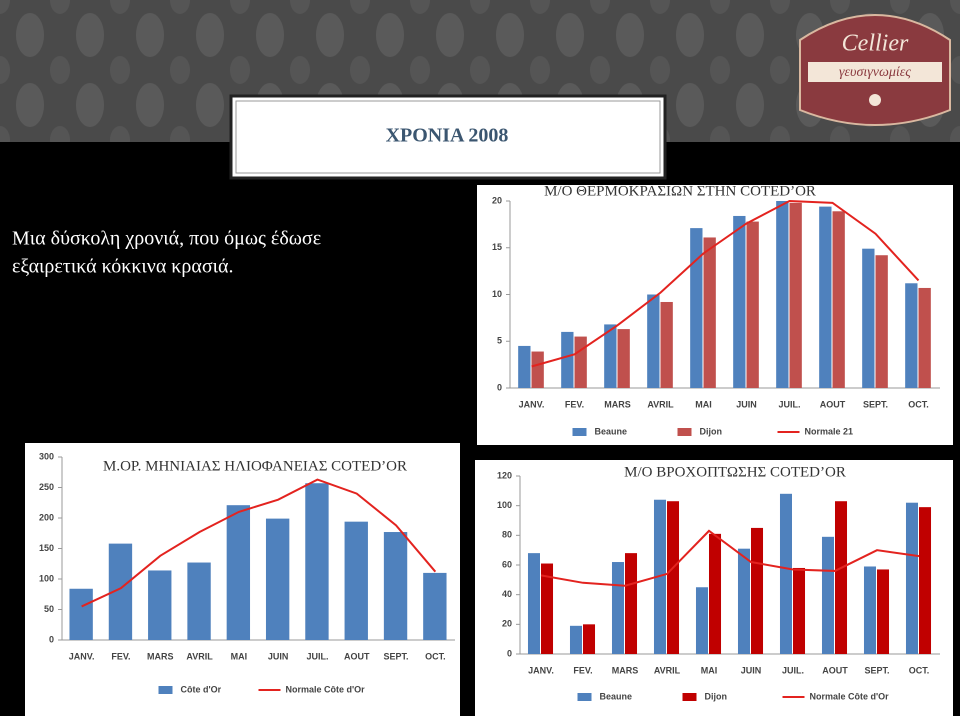 This screenshot has height=716, width=960. What do you see at coordinates (829, 431) in the screenshot?
I see `legend-label: Normale 21` at bounding box center [829, 431].